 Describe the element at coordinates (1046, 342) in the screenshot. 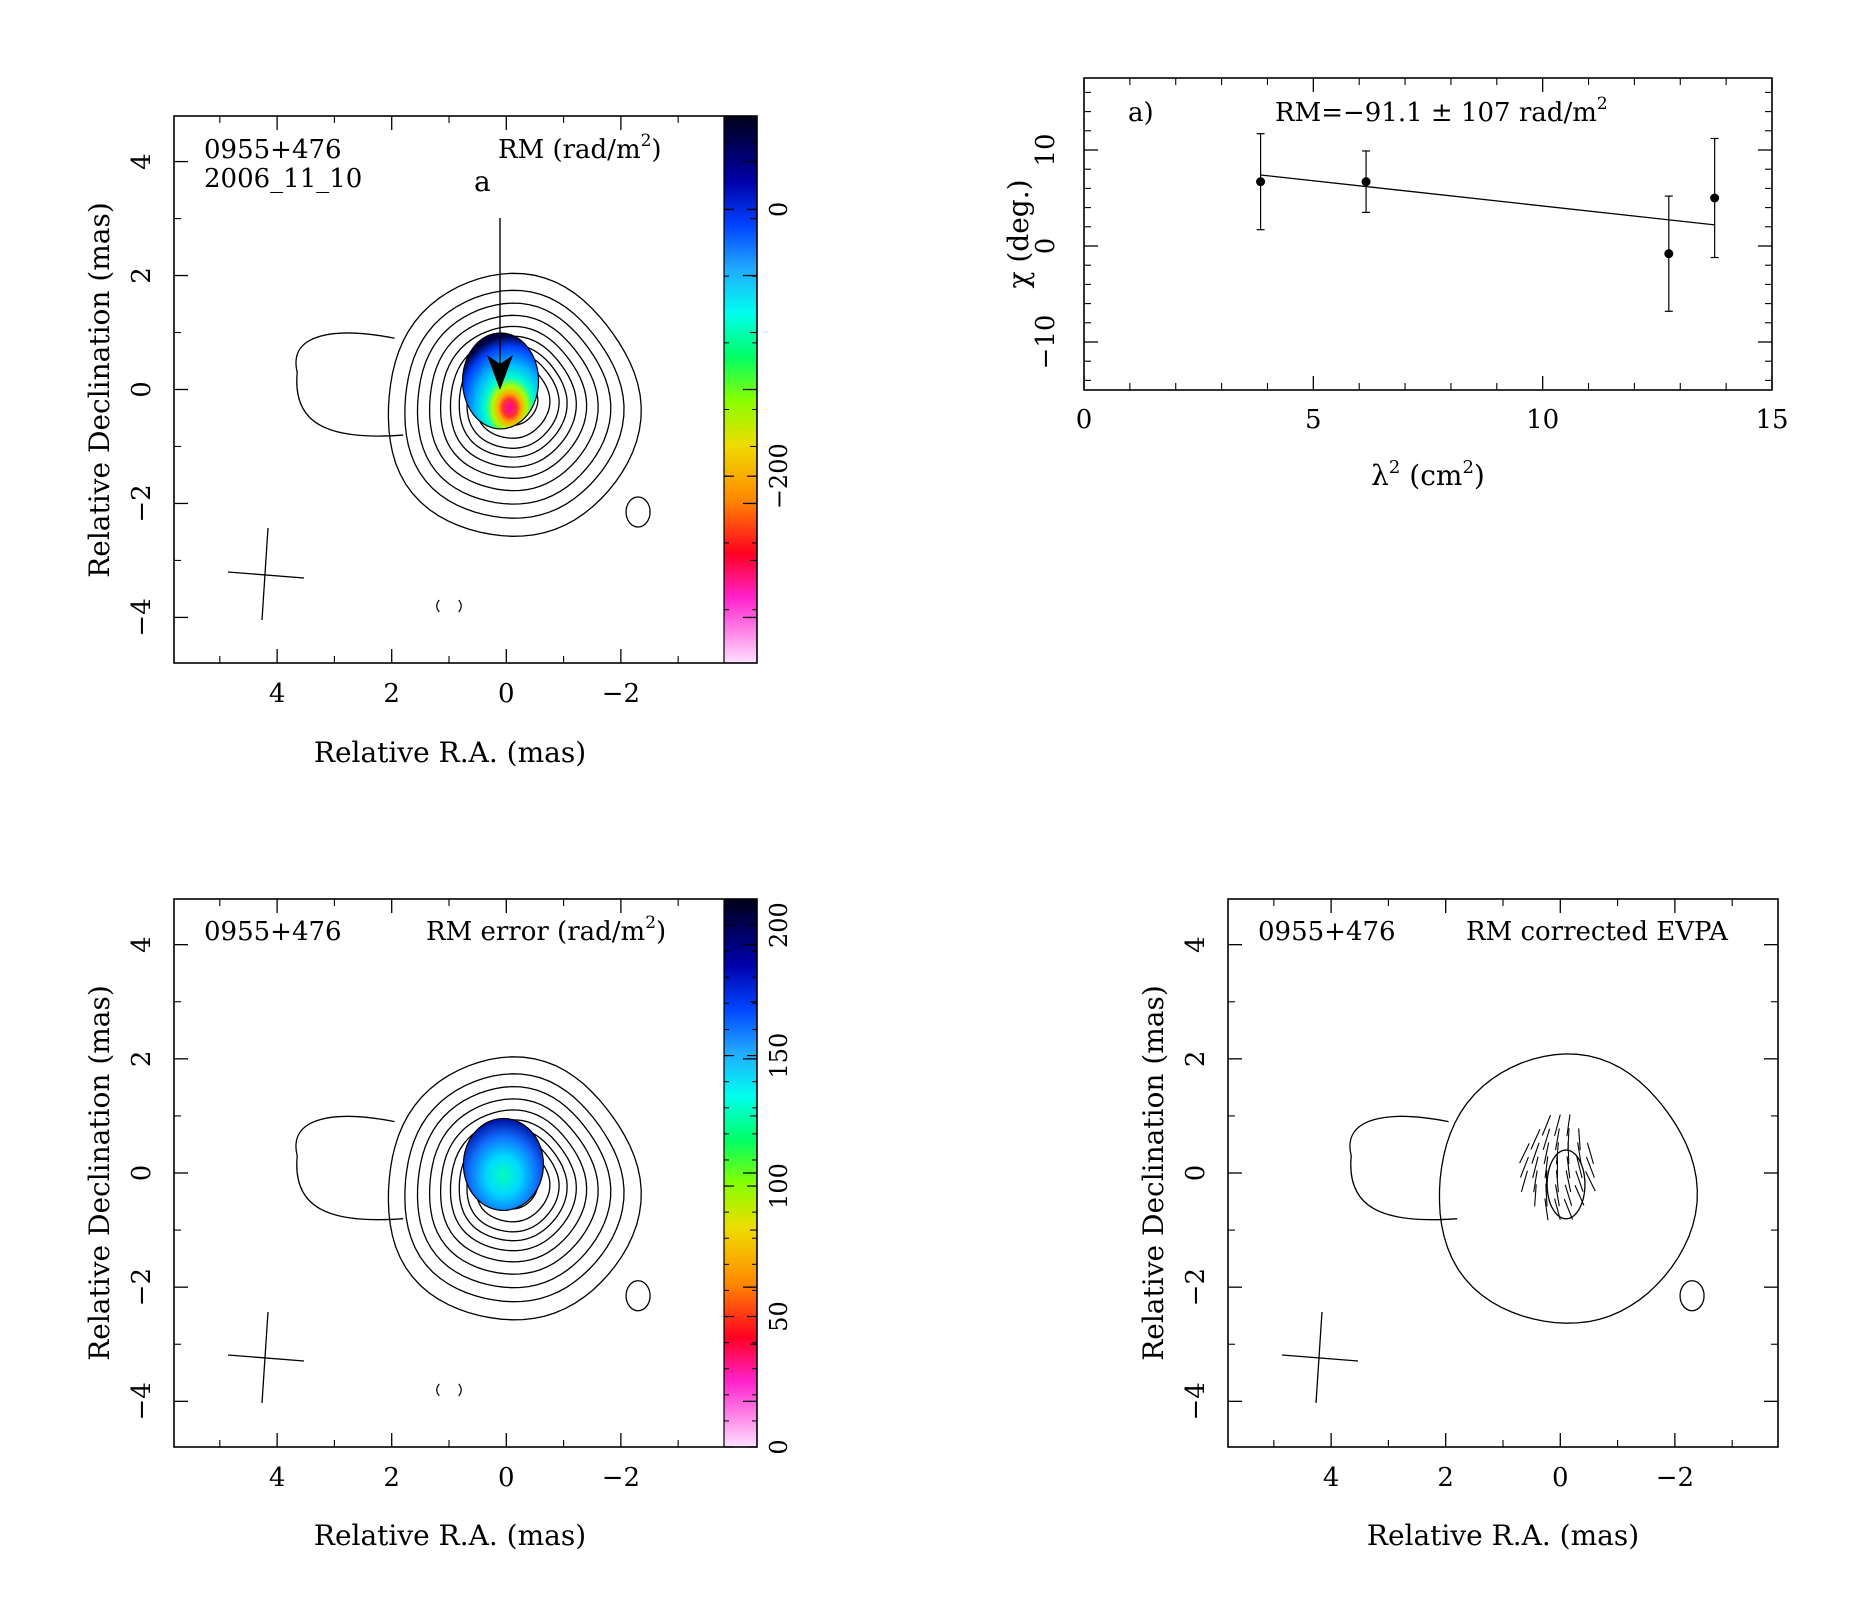

I see `fit-y-tick-label: −10` at that location.